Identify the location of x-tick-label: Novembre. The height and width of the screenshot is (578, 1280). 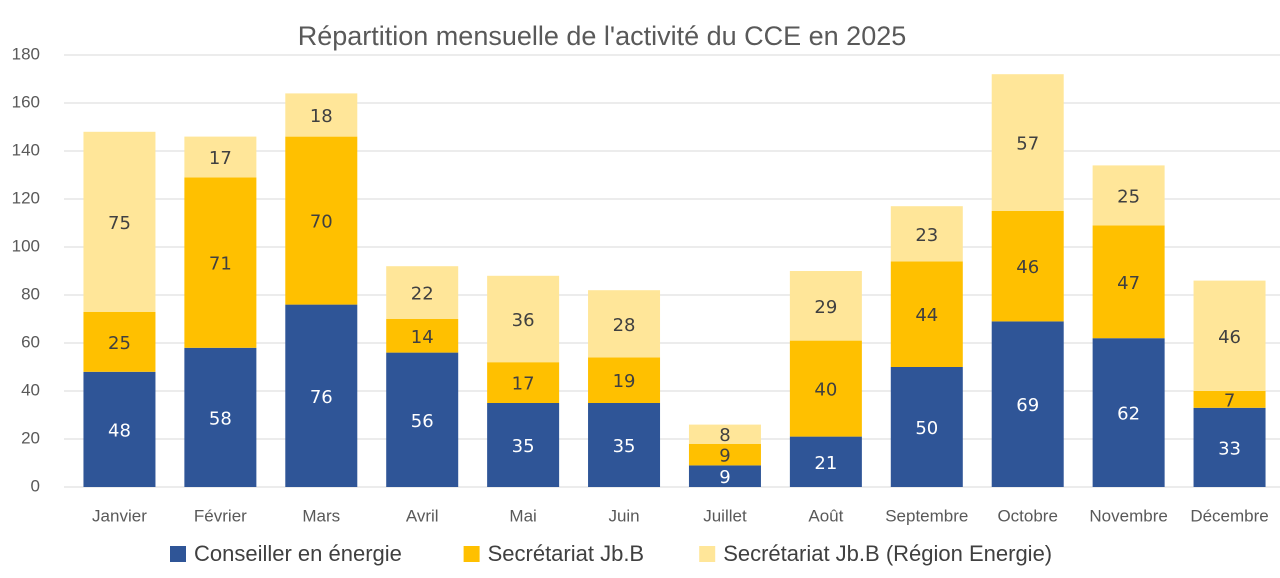
(1128, 515).